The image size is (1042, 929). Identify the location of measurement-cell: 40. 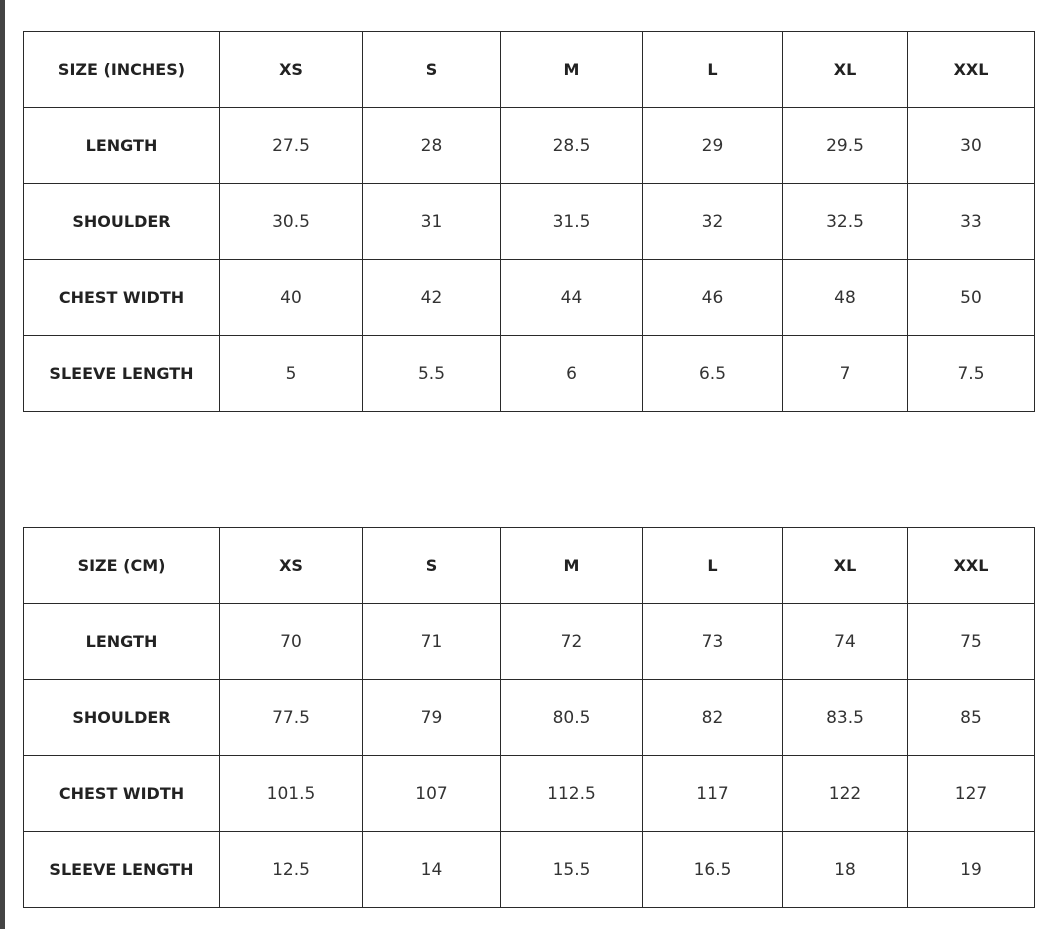
(291, 297).